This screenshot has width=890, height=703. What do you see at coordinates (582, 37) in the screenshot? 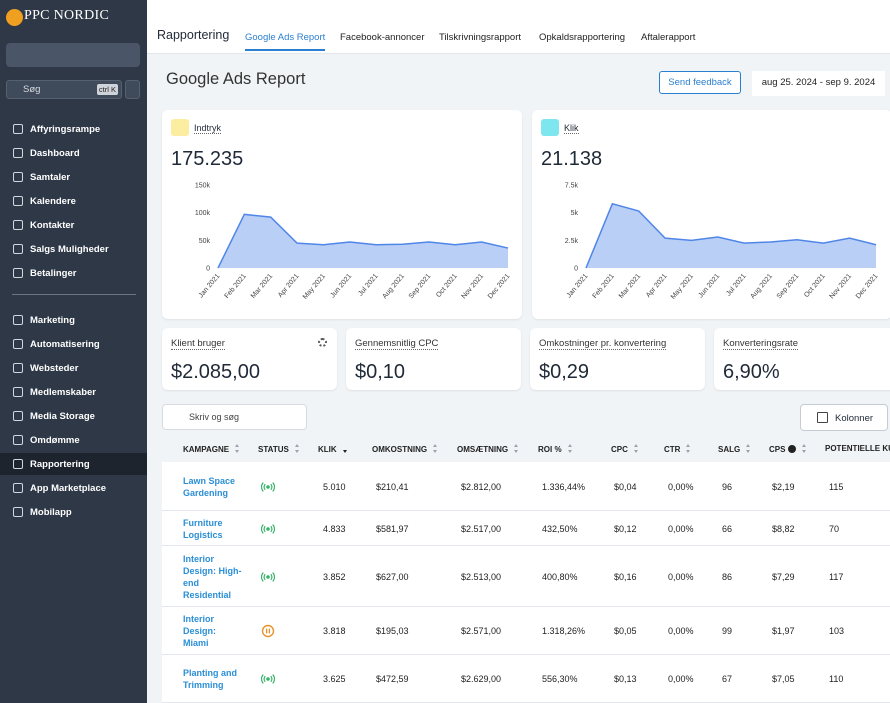
I see `tab: Opkaldsrapportering` at bounding box center [582, 37].